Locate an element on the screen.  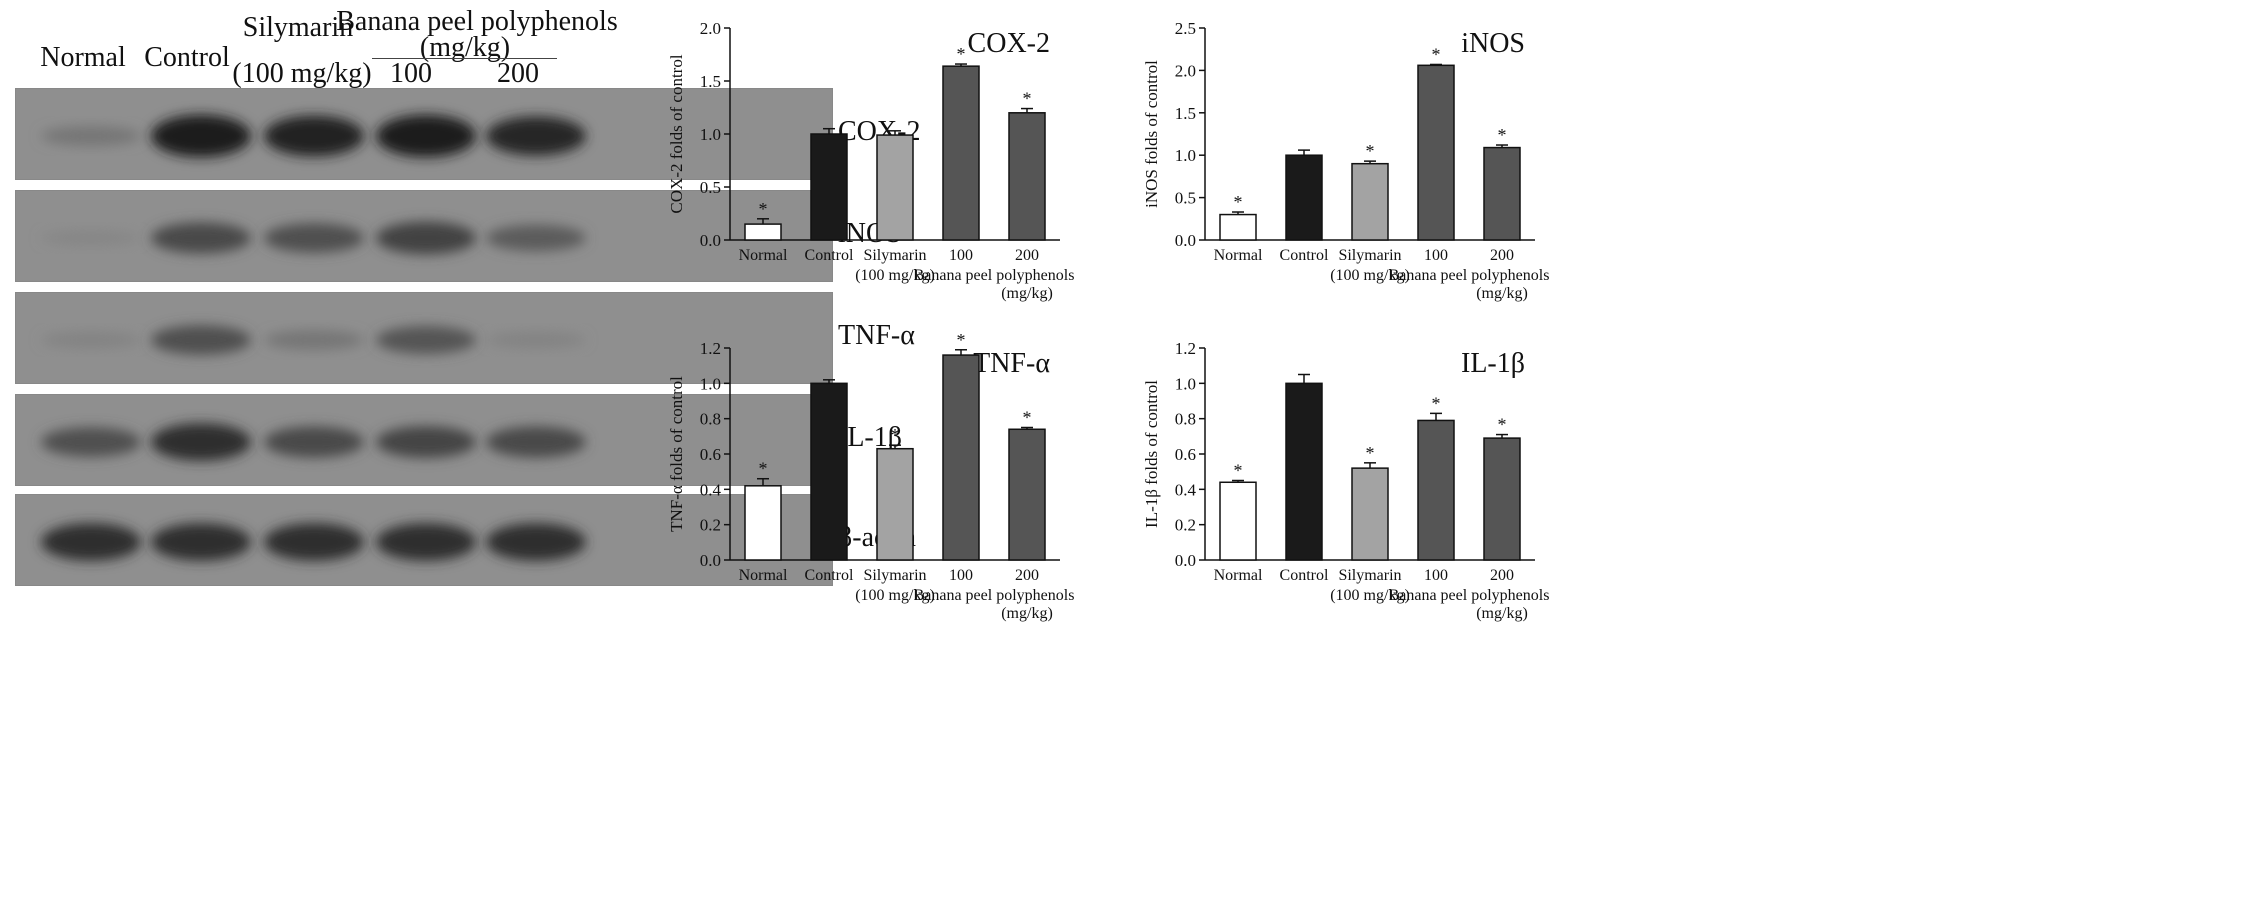
bar-silymarin is located at coordinates (1370, 514).